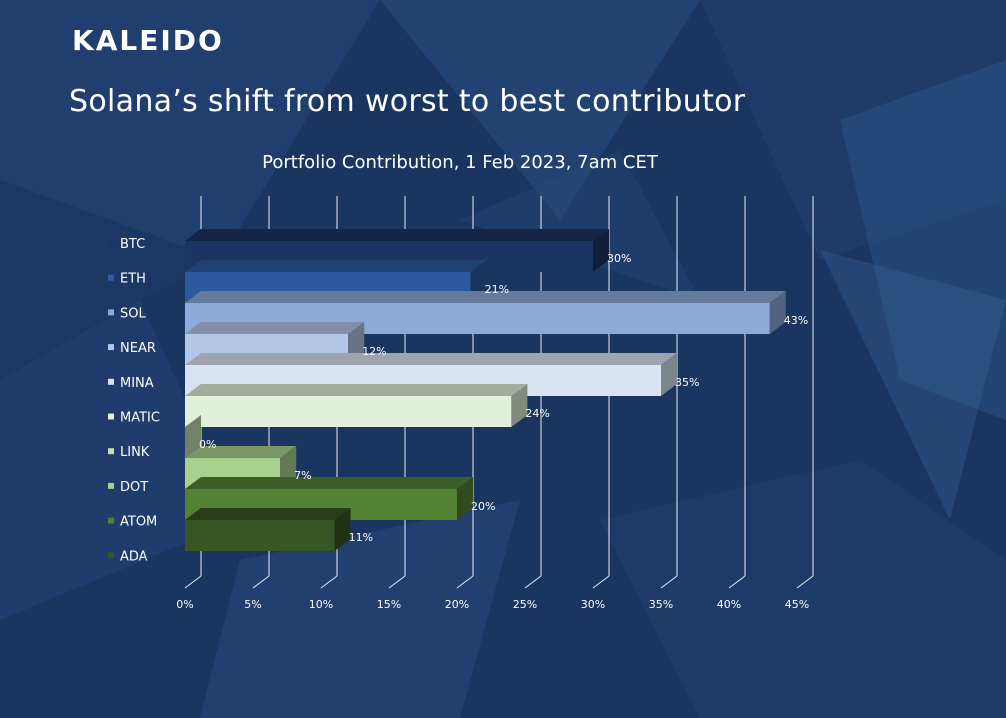 The width and height of the screenshot is (1006, 718). I want to click on x-axis-ticks: 0% 5% 10% 15% 20% 25% 30% 35% 40% 45%, so click(492, 604).